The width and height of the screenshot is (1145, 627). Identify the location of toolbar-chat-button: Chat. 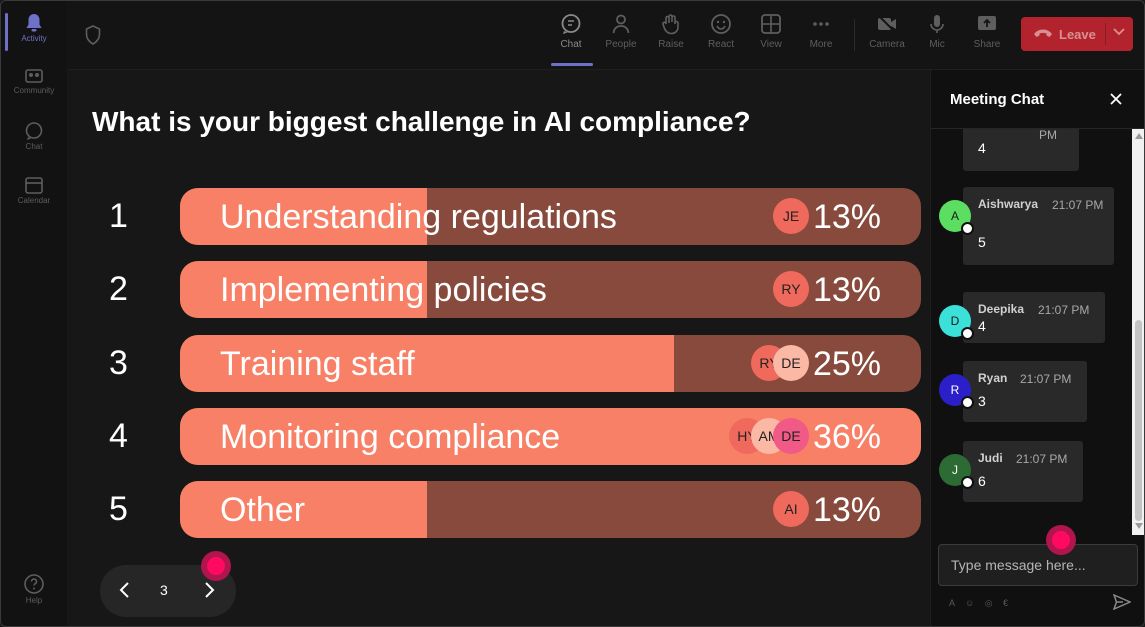
(571, 31).